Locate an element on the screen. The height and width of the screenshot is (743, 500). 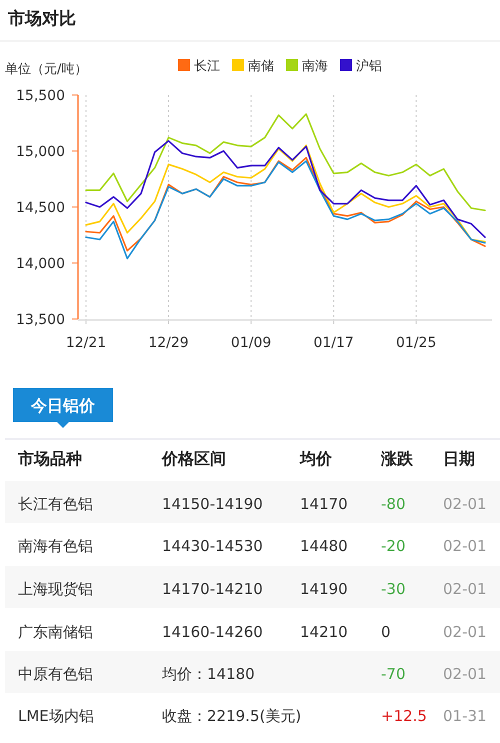
x-tick-label: 01/09 is located at coordinates (251, 343).